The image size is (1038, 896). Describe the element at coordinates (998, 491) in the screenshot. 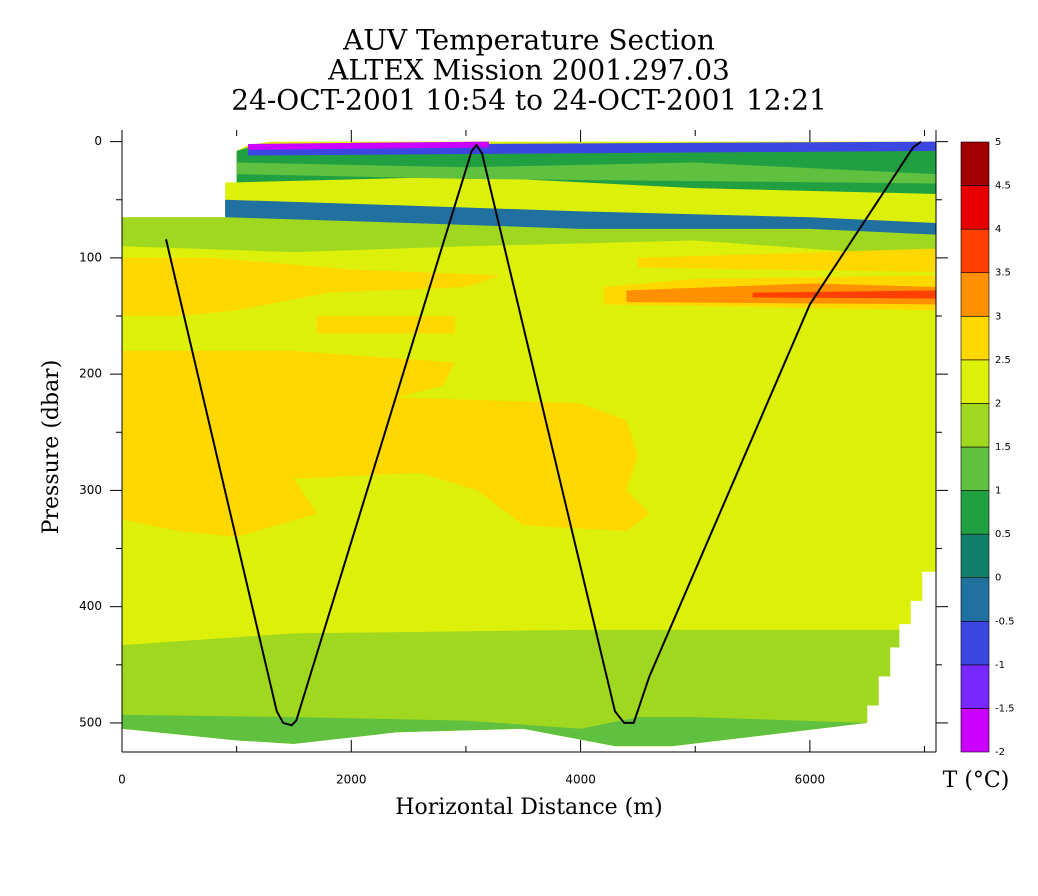

I see `colorbar-tick-label: 1` at that location.